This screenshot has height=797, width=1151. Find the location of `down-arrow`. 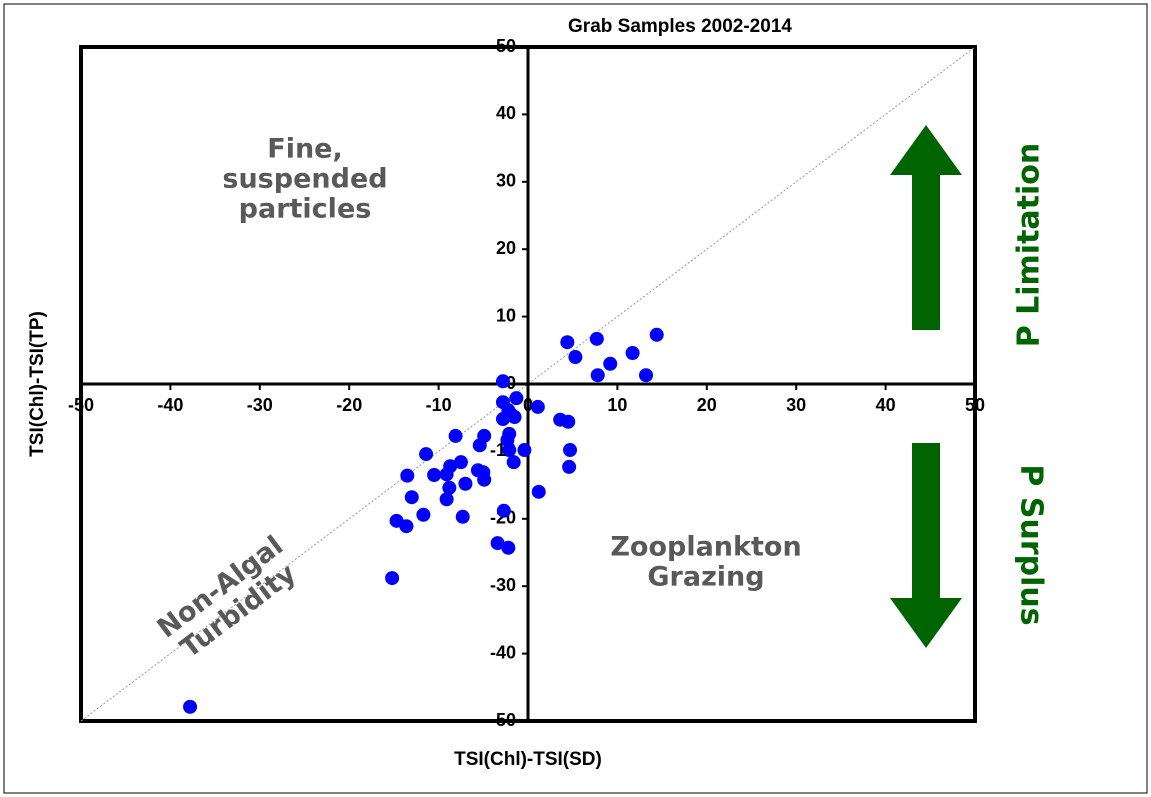

down-arrow is located at coordinates (926, 545).